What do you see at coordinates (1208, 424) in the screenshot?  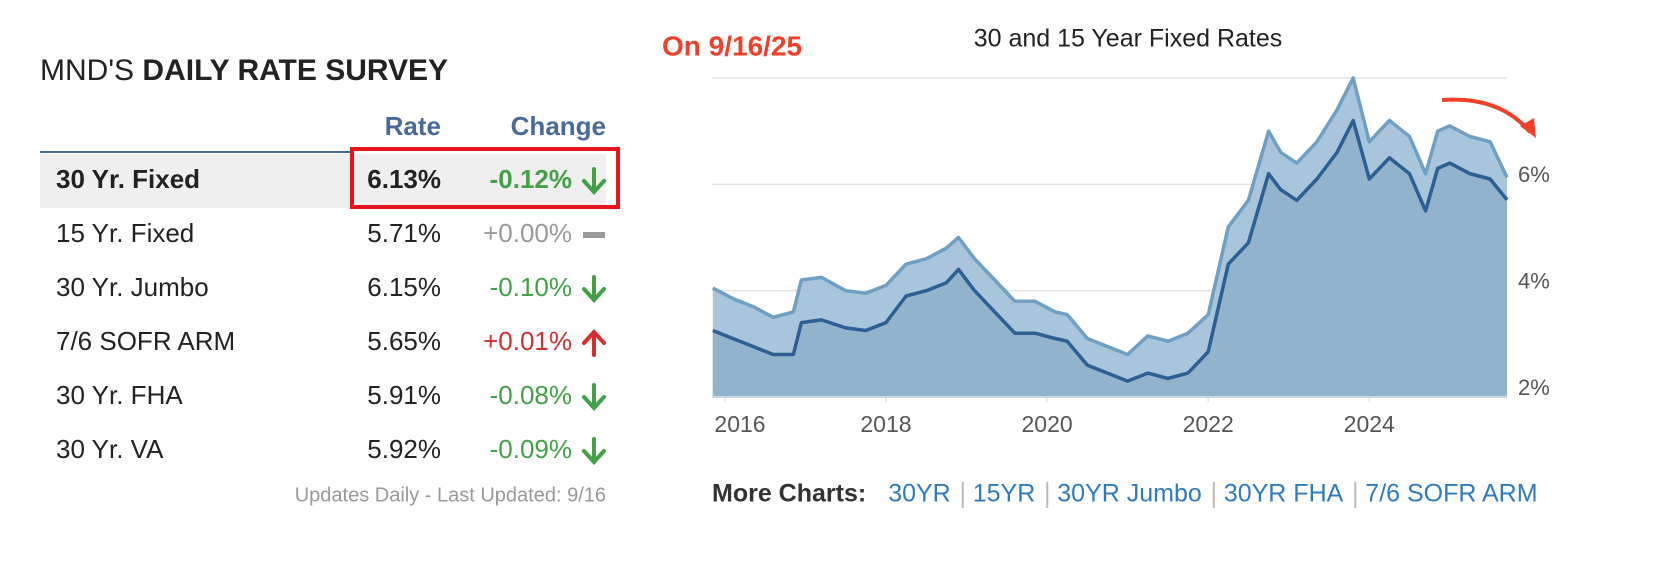 I see `x-tick-label: 2022` at bounding box center [1208, 424].